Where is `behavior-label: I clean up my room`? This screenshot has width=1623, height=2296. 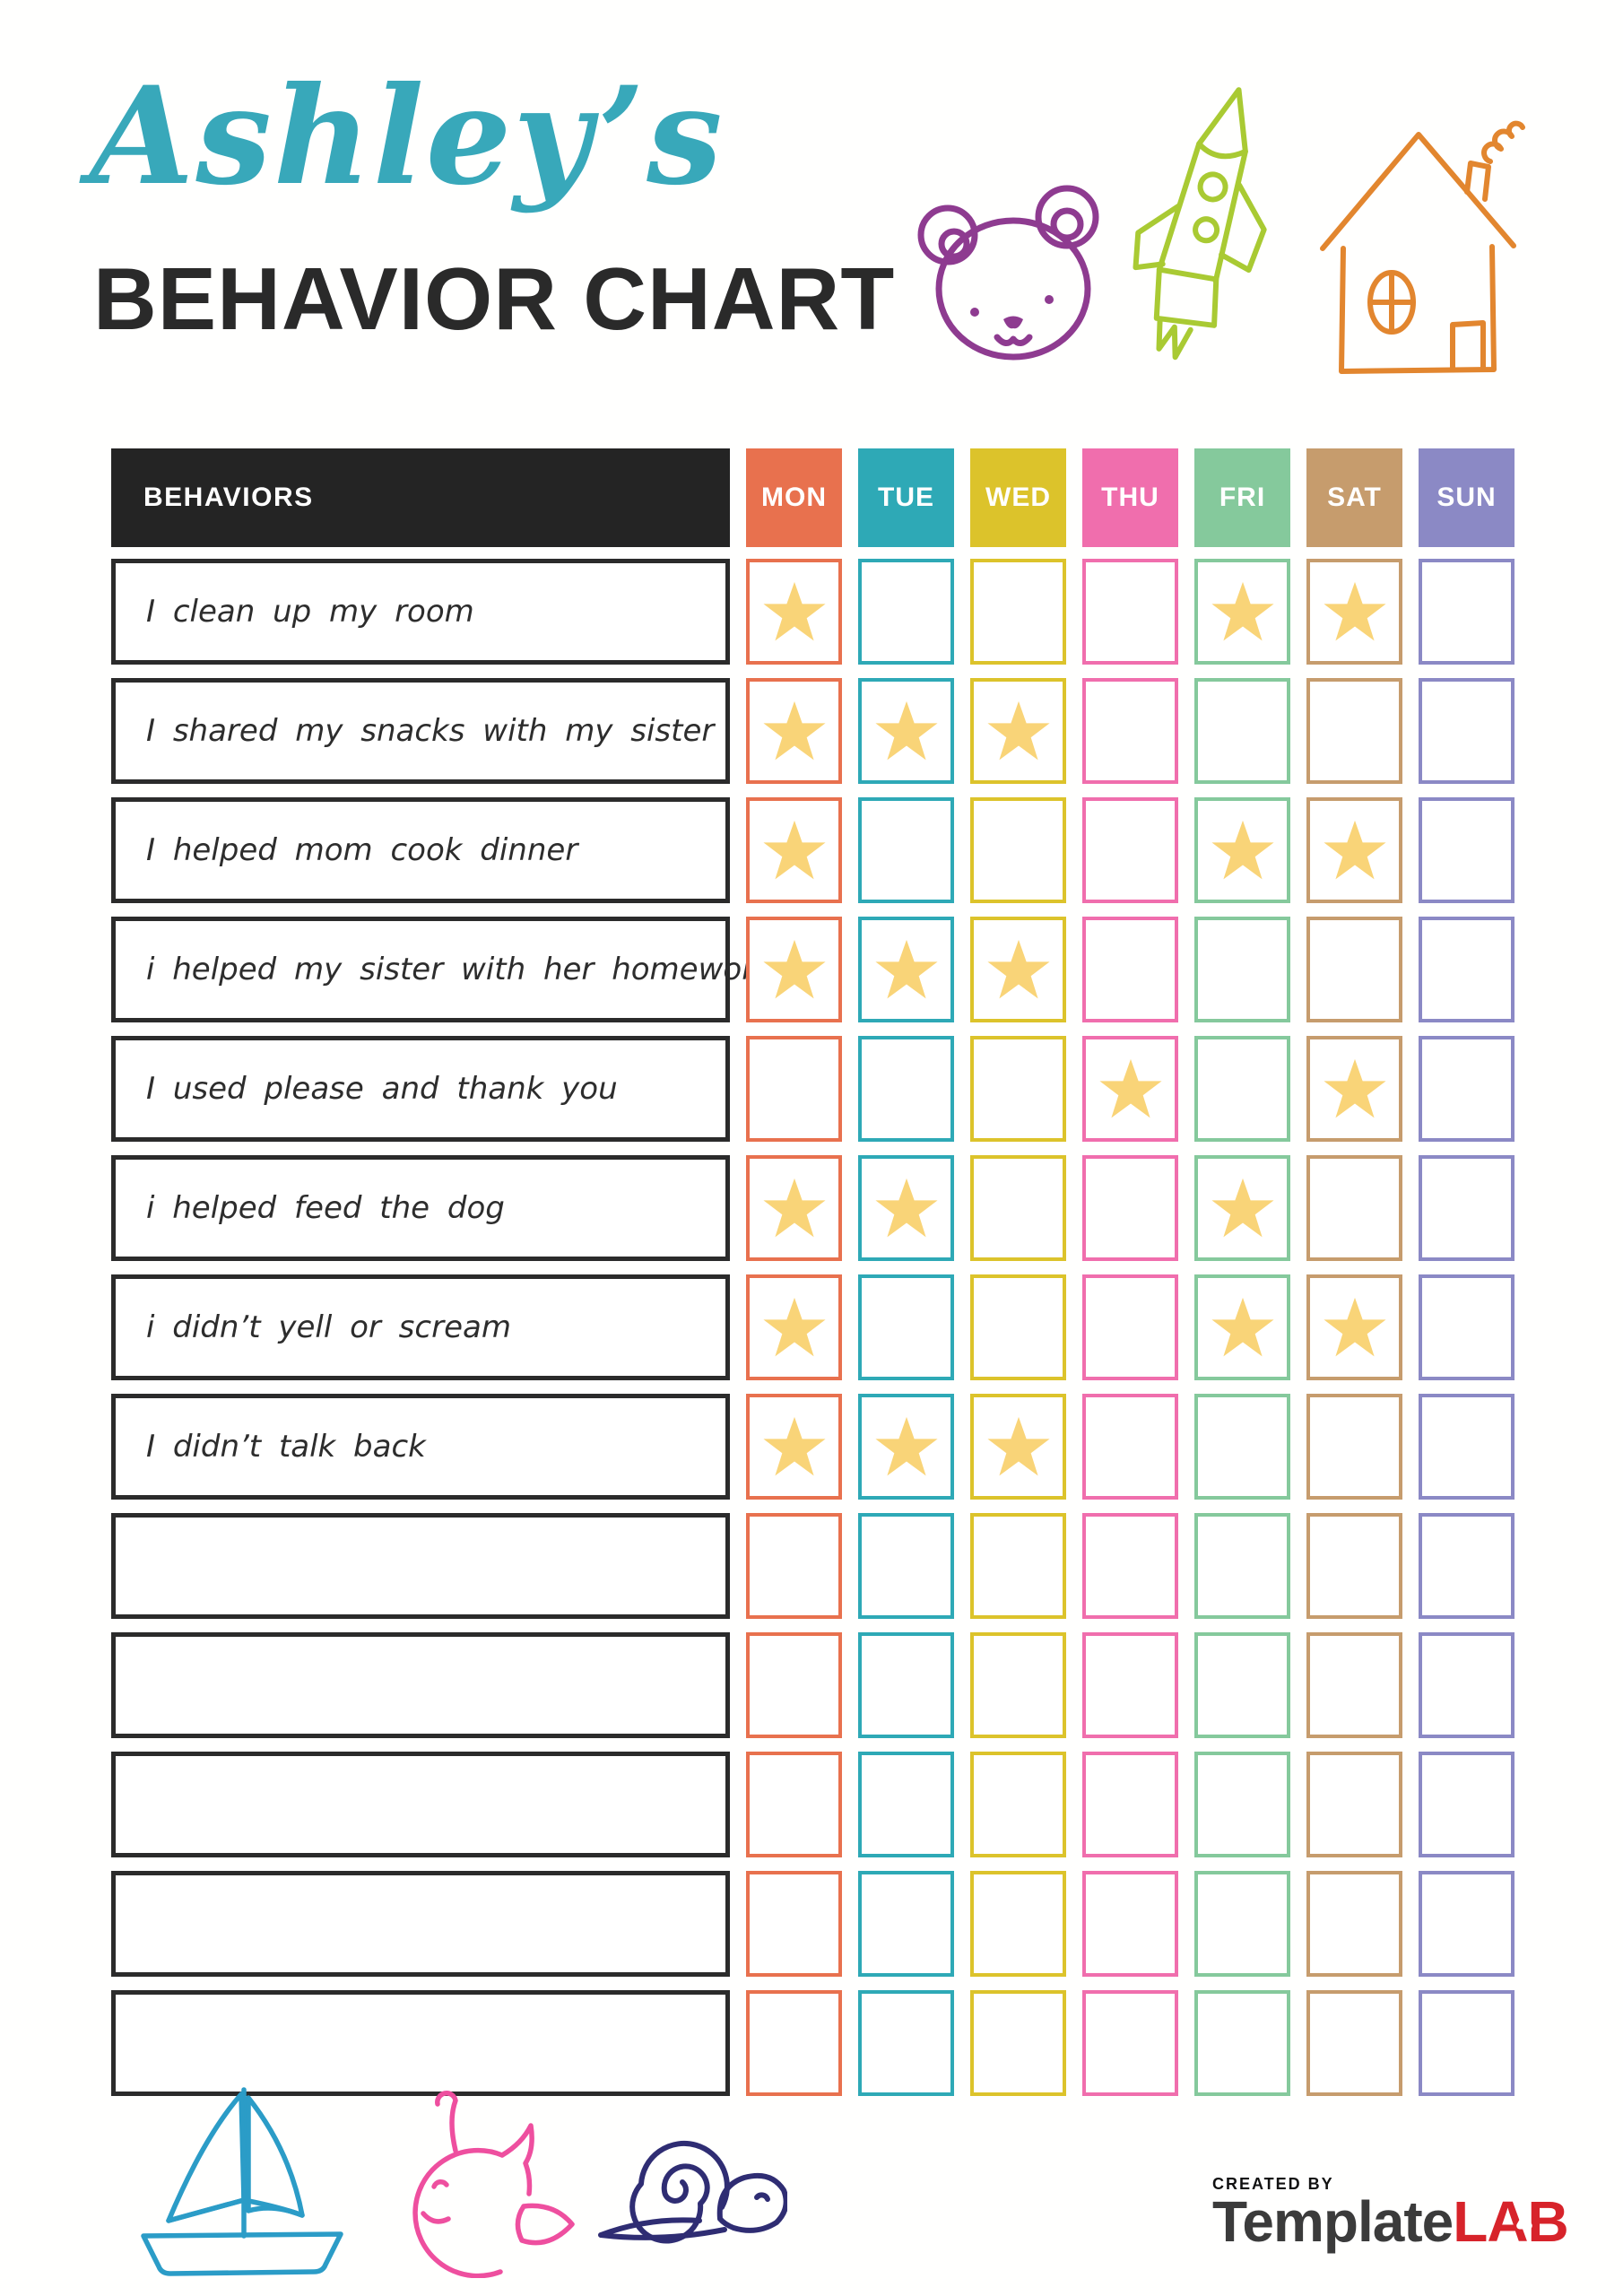
behavior-label: I clean up my room is located at coordinates (310, 612).